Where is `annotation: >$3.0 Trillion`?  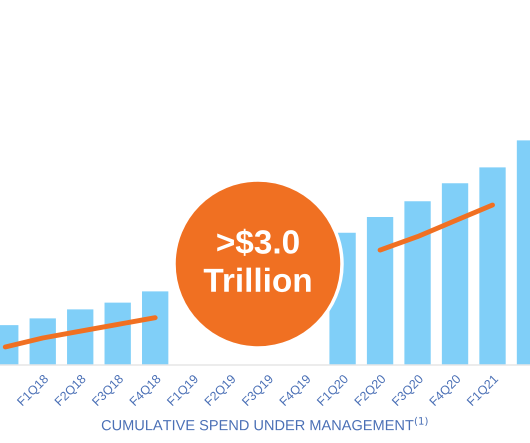
annotation: >$3.0 Trillion is located at coordinates (257, 260).